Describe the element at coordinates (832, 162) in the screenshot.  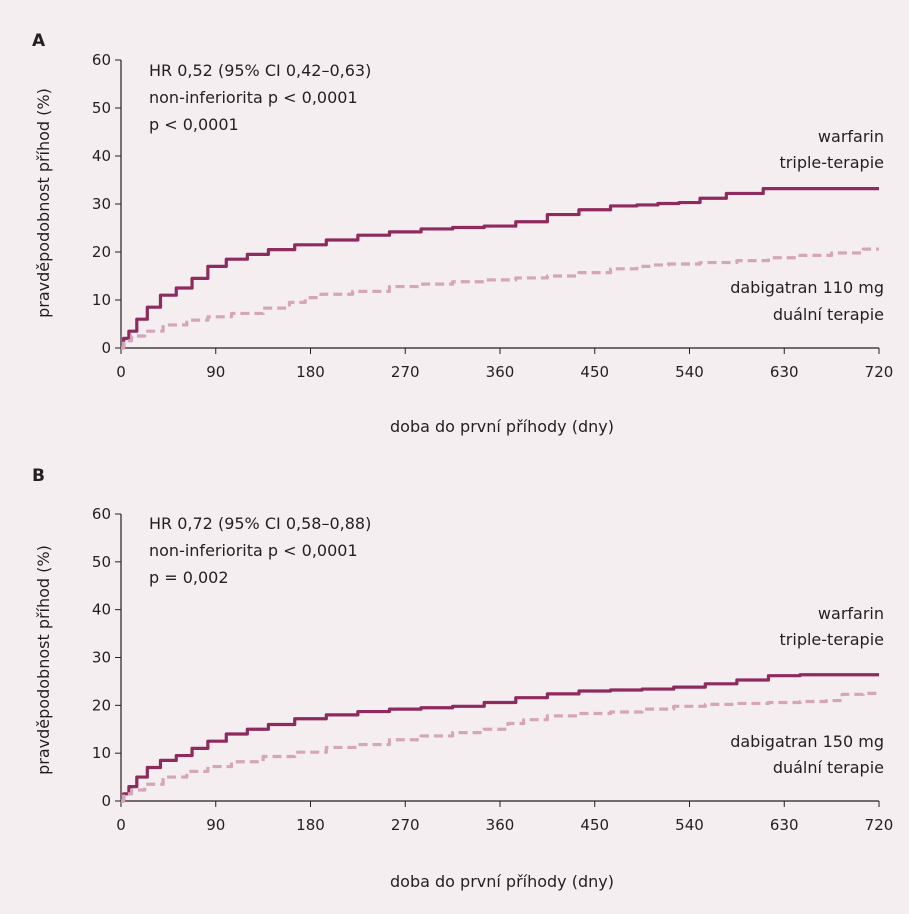
I see `panel-a-warfarin-label-2: triple-terapie` at that location.